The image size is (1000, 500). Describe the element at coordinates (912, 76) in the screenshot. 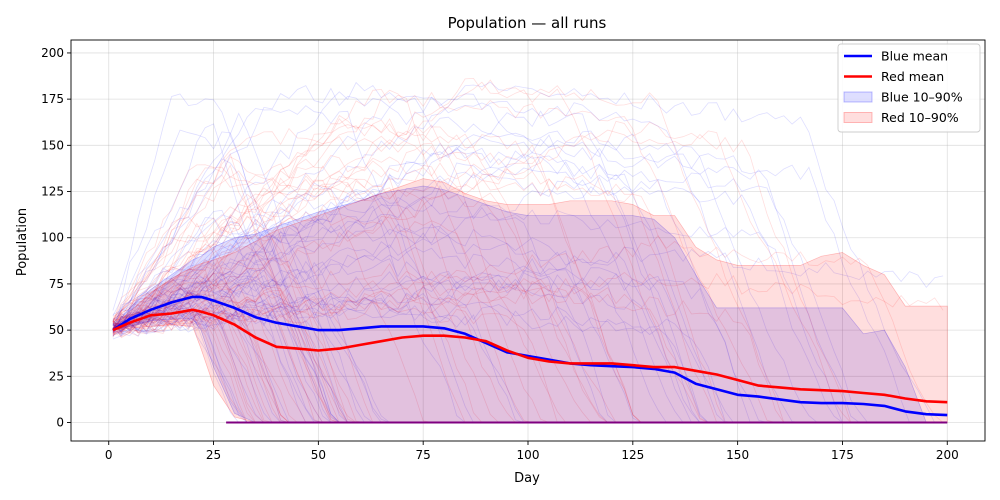

I see `legend-label: Red mean` at that location.